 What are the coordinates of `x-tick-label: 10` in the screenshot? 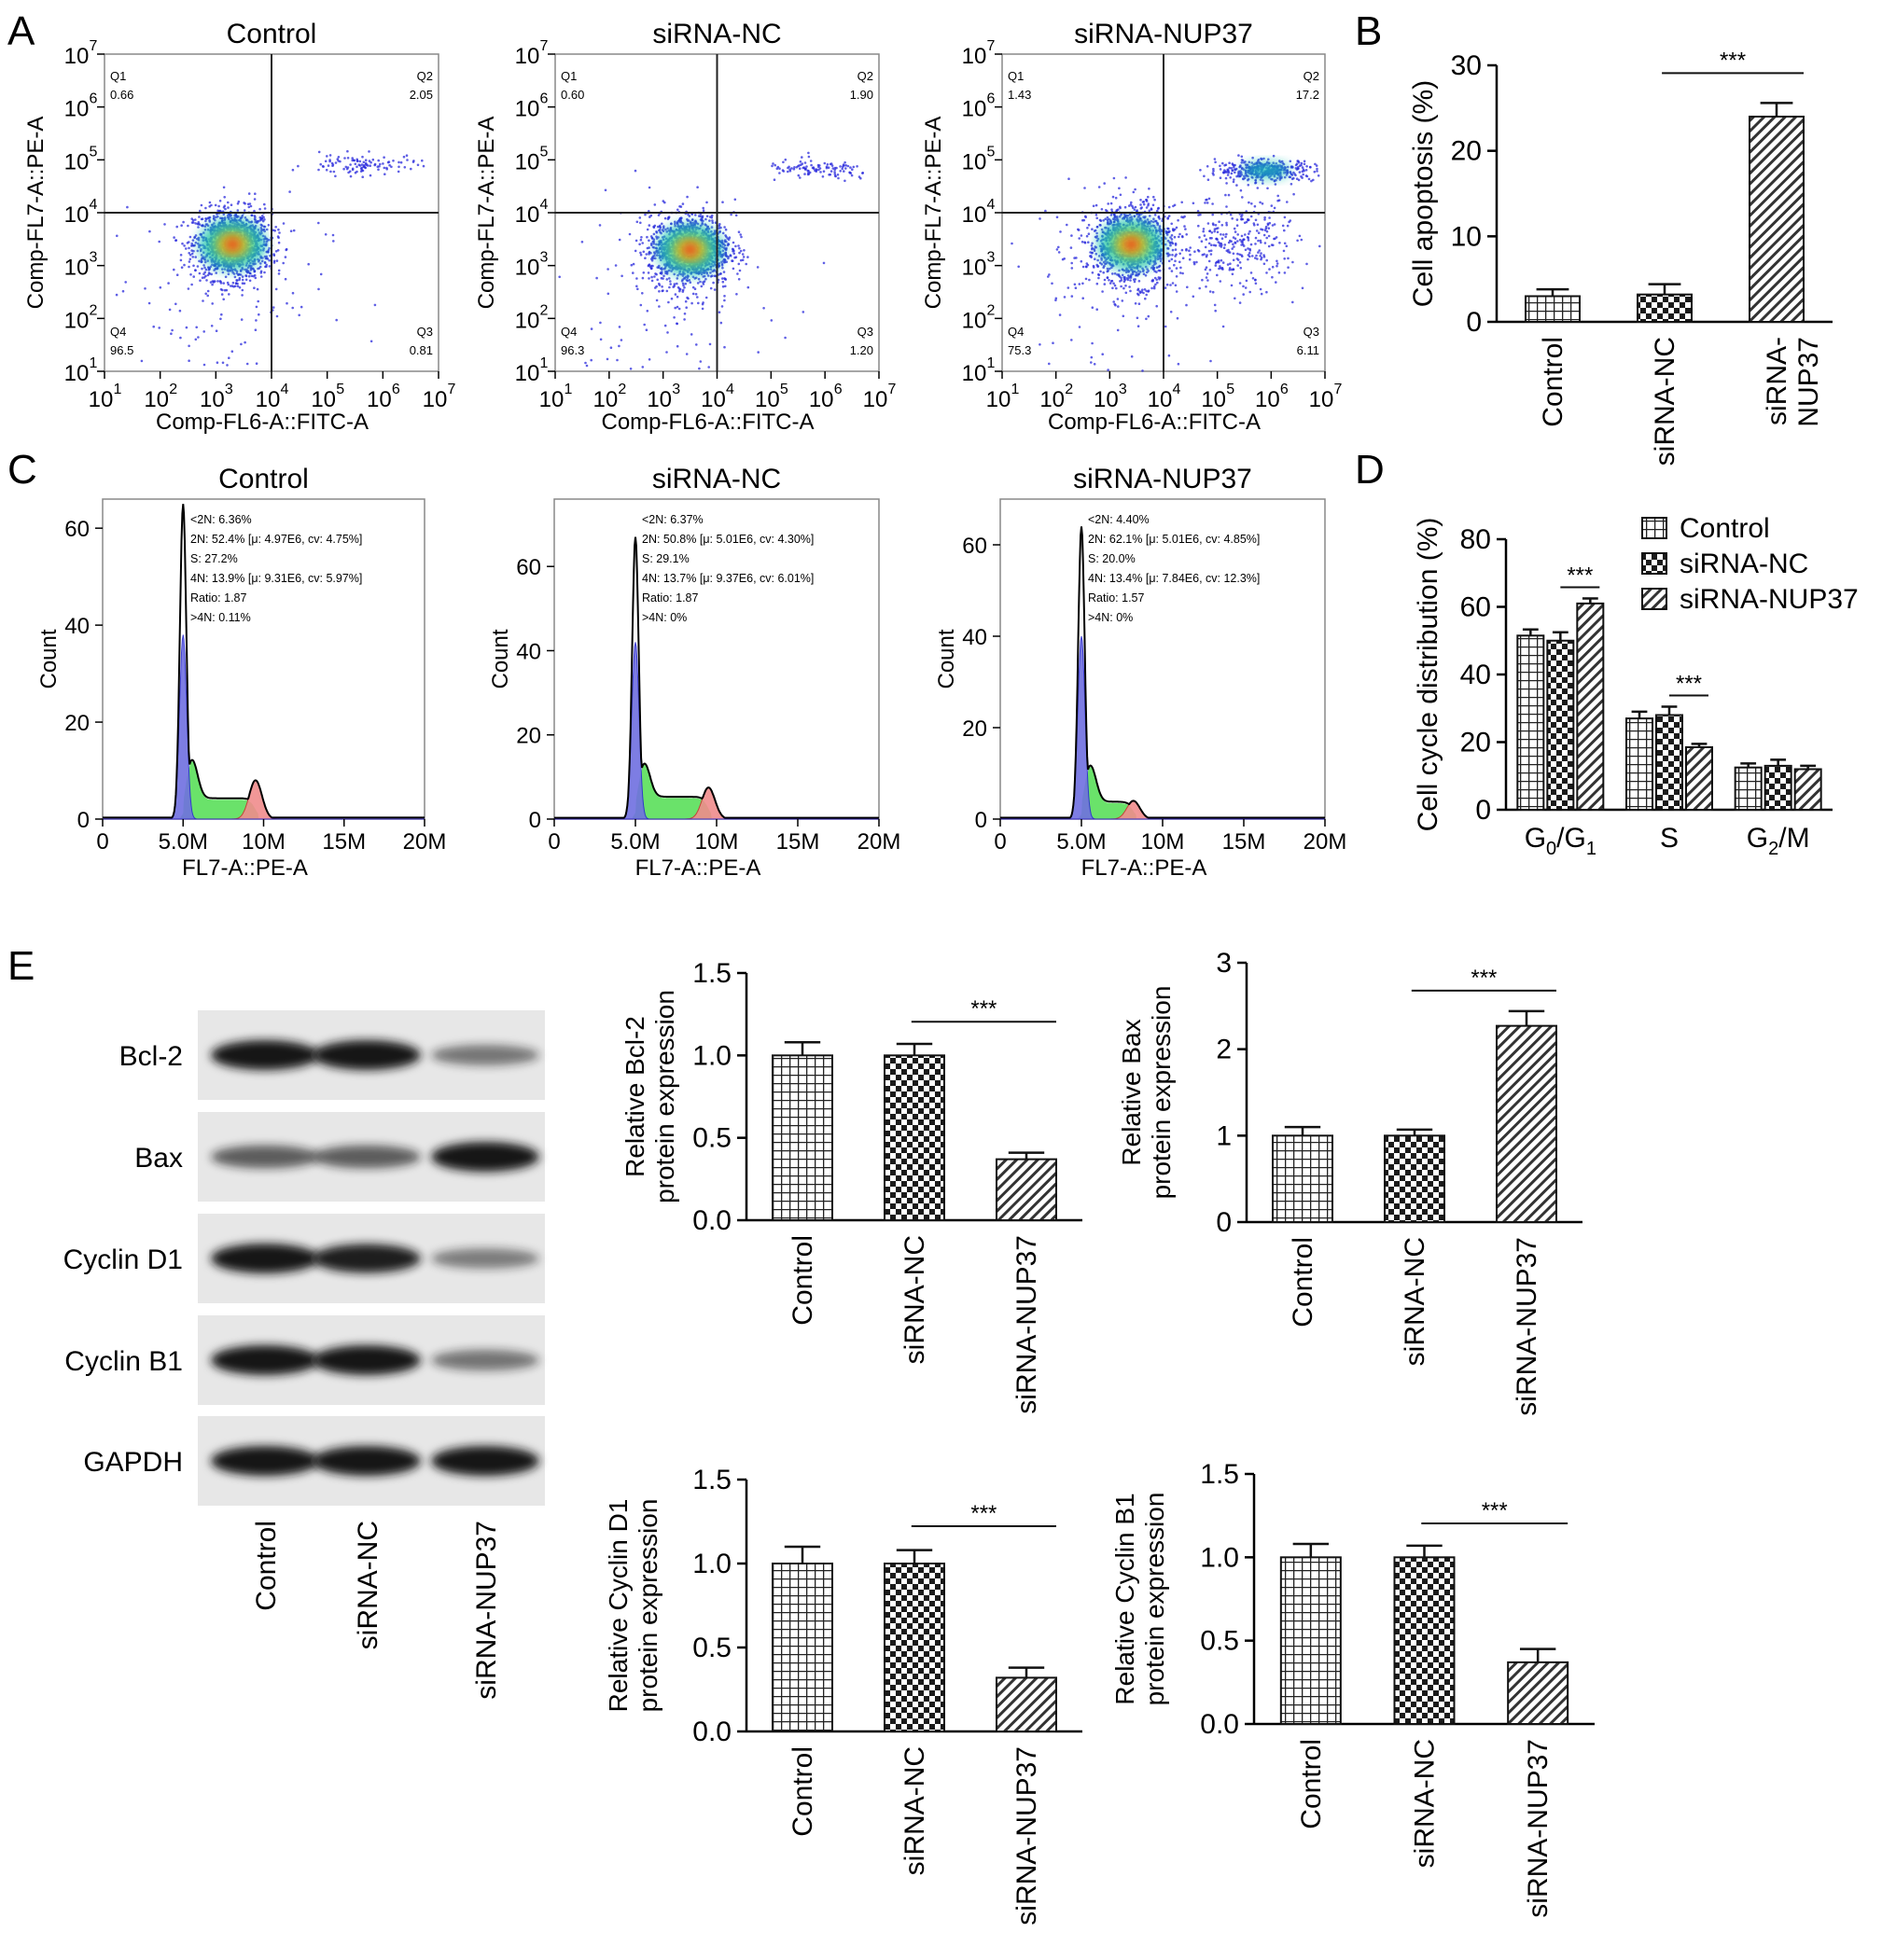 It's located at (876, 400).